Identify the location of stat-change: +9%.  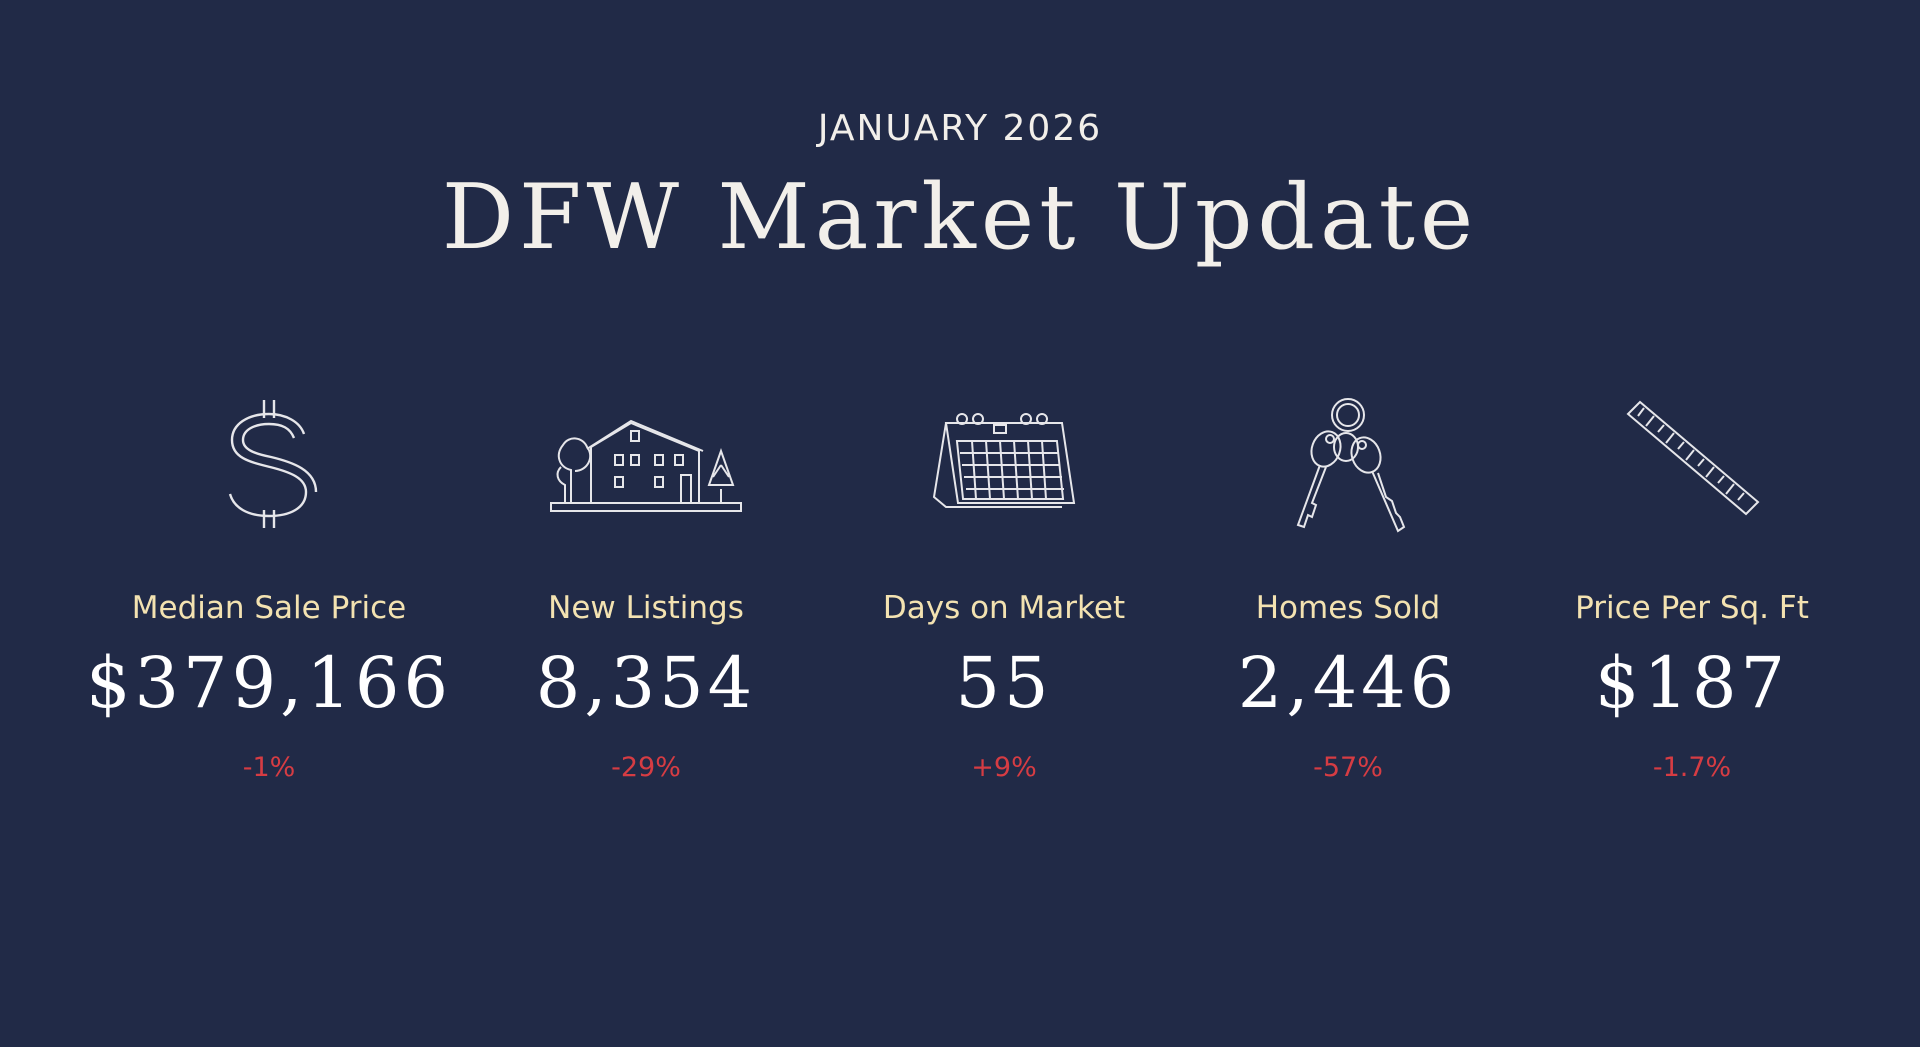
(1004, 767).